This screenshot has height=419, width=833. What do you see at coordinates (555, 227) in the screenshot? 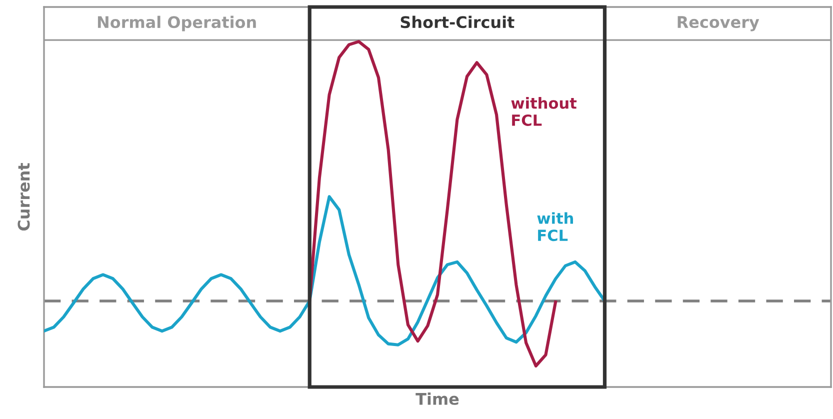
I see `series-label: with FCL` at bounding box center [555, 227].